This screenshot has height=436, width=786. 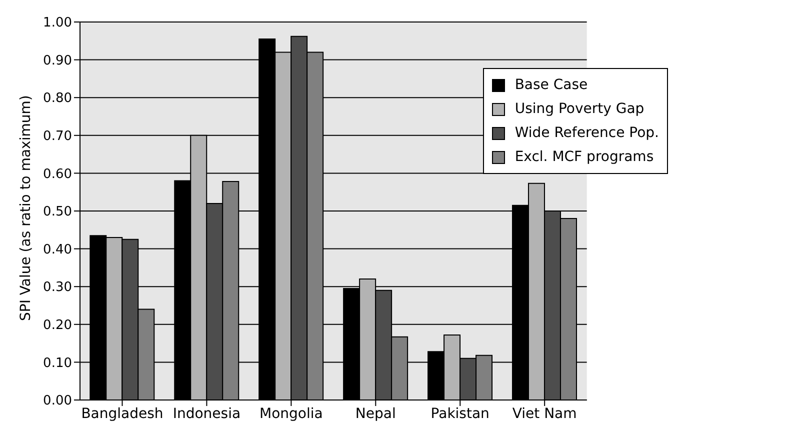 What do you see at coordinates (375, 414) in the screenshot?
I see `x-tick-label: Nepal` at bounding box center [375, 414].